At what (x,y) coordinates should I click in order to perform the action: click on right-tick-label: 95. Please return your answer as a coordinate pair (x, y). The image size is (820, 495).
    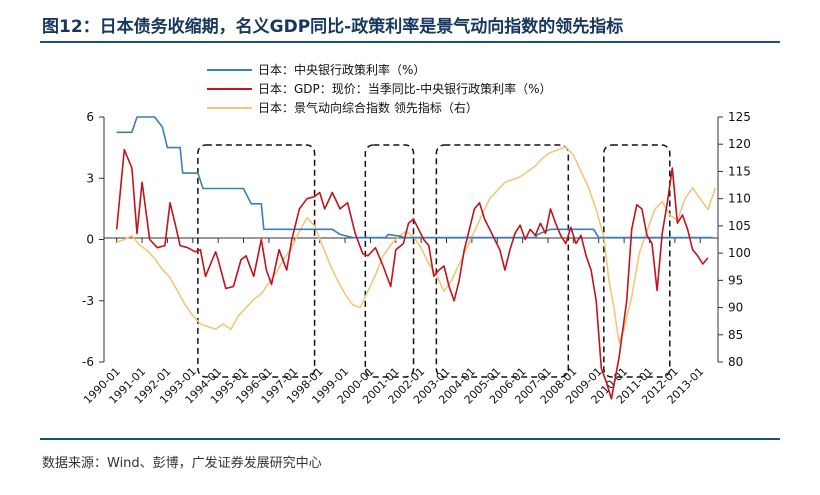
    Looking at the image, I should click on (735, 280).